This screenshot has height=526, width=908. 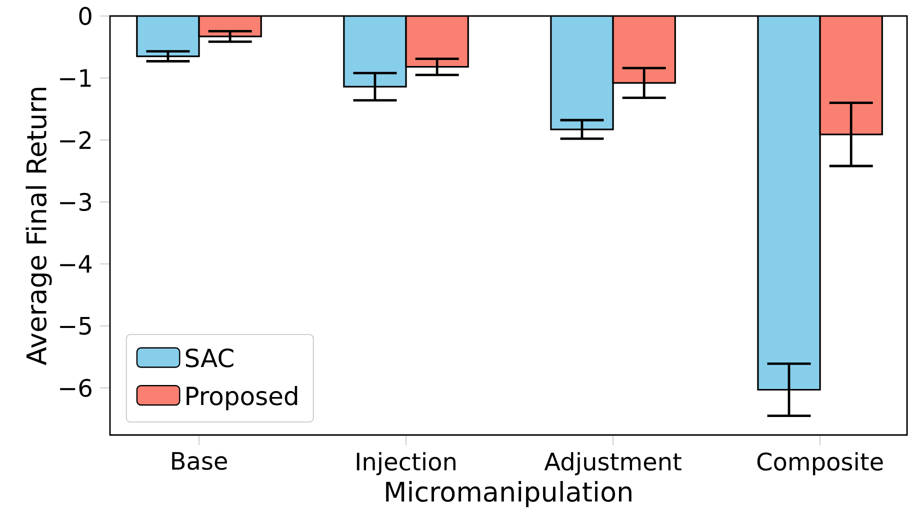 I want to click on y-tick-label: −4, so click(x=76, y=264).